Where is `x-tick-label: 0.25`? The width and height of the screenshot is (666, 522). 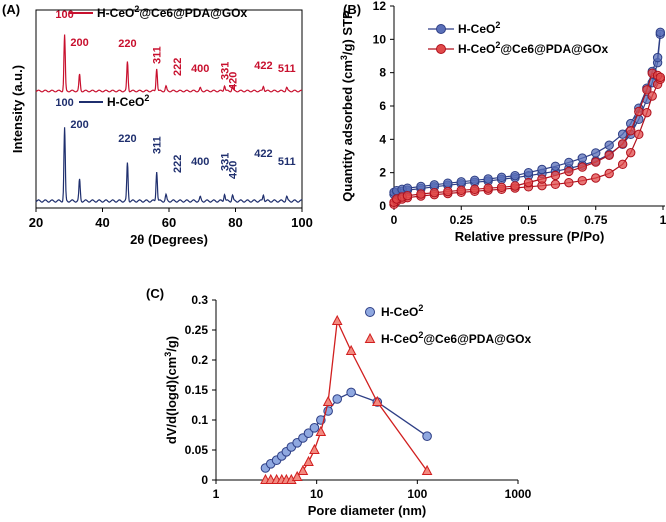
x-tick-label: 0.25 is located at coordinates (462, 220).